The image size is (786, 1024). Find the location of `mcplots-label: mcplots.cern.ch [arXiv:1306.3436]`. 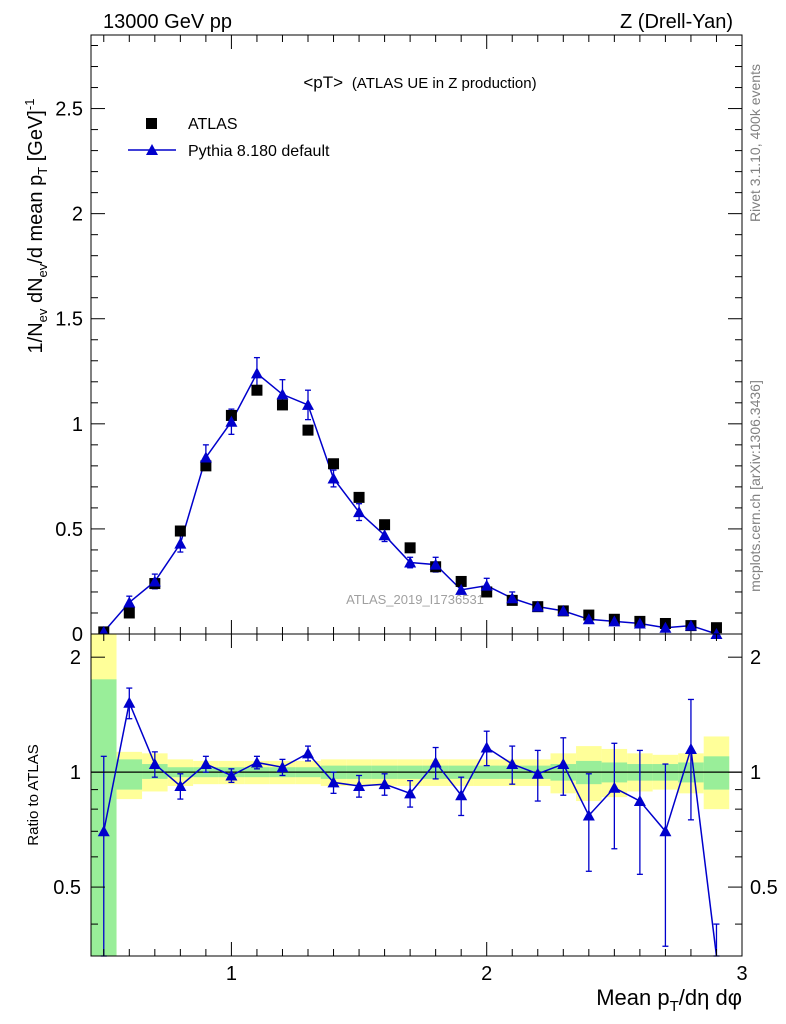

mcplots-label: mcplots.cern.ch [arXiv:1306.3436] is located at coordinates (755, 486).